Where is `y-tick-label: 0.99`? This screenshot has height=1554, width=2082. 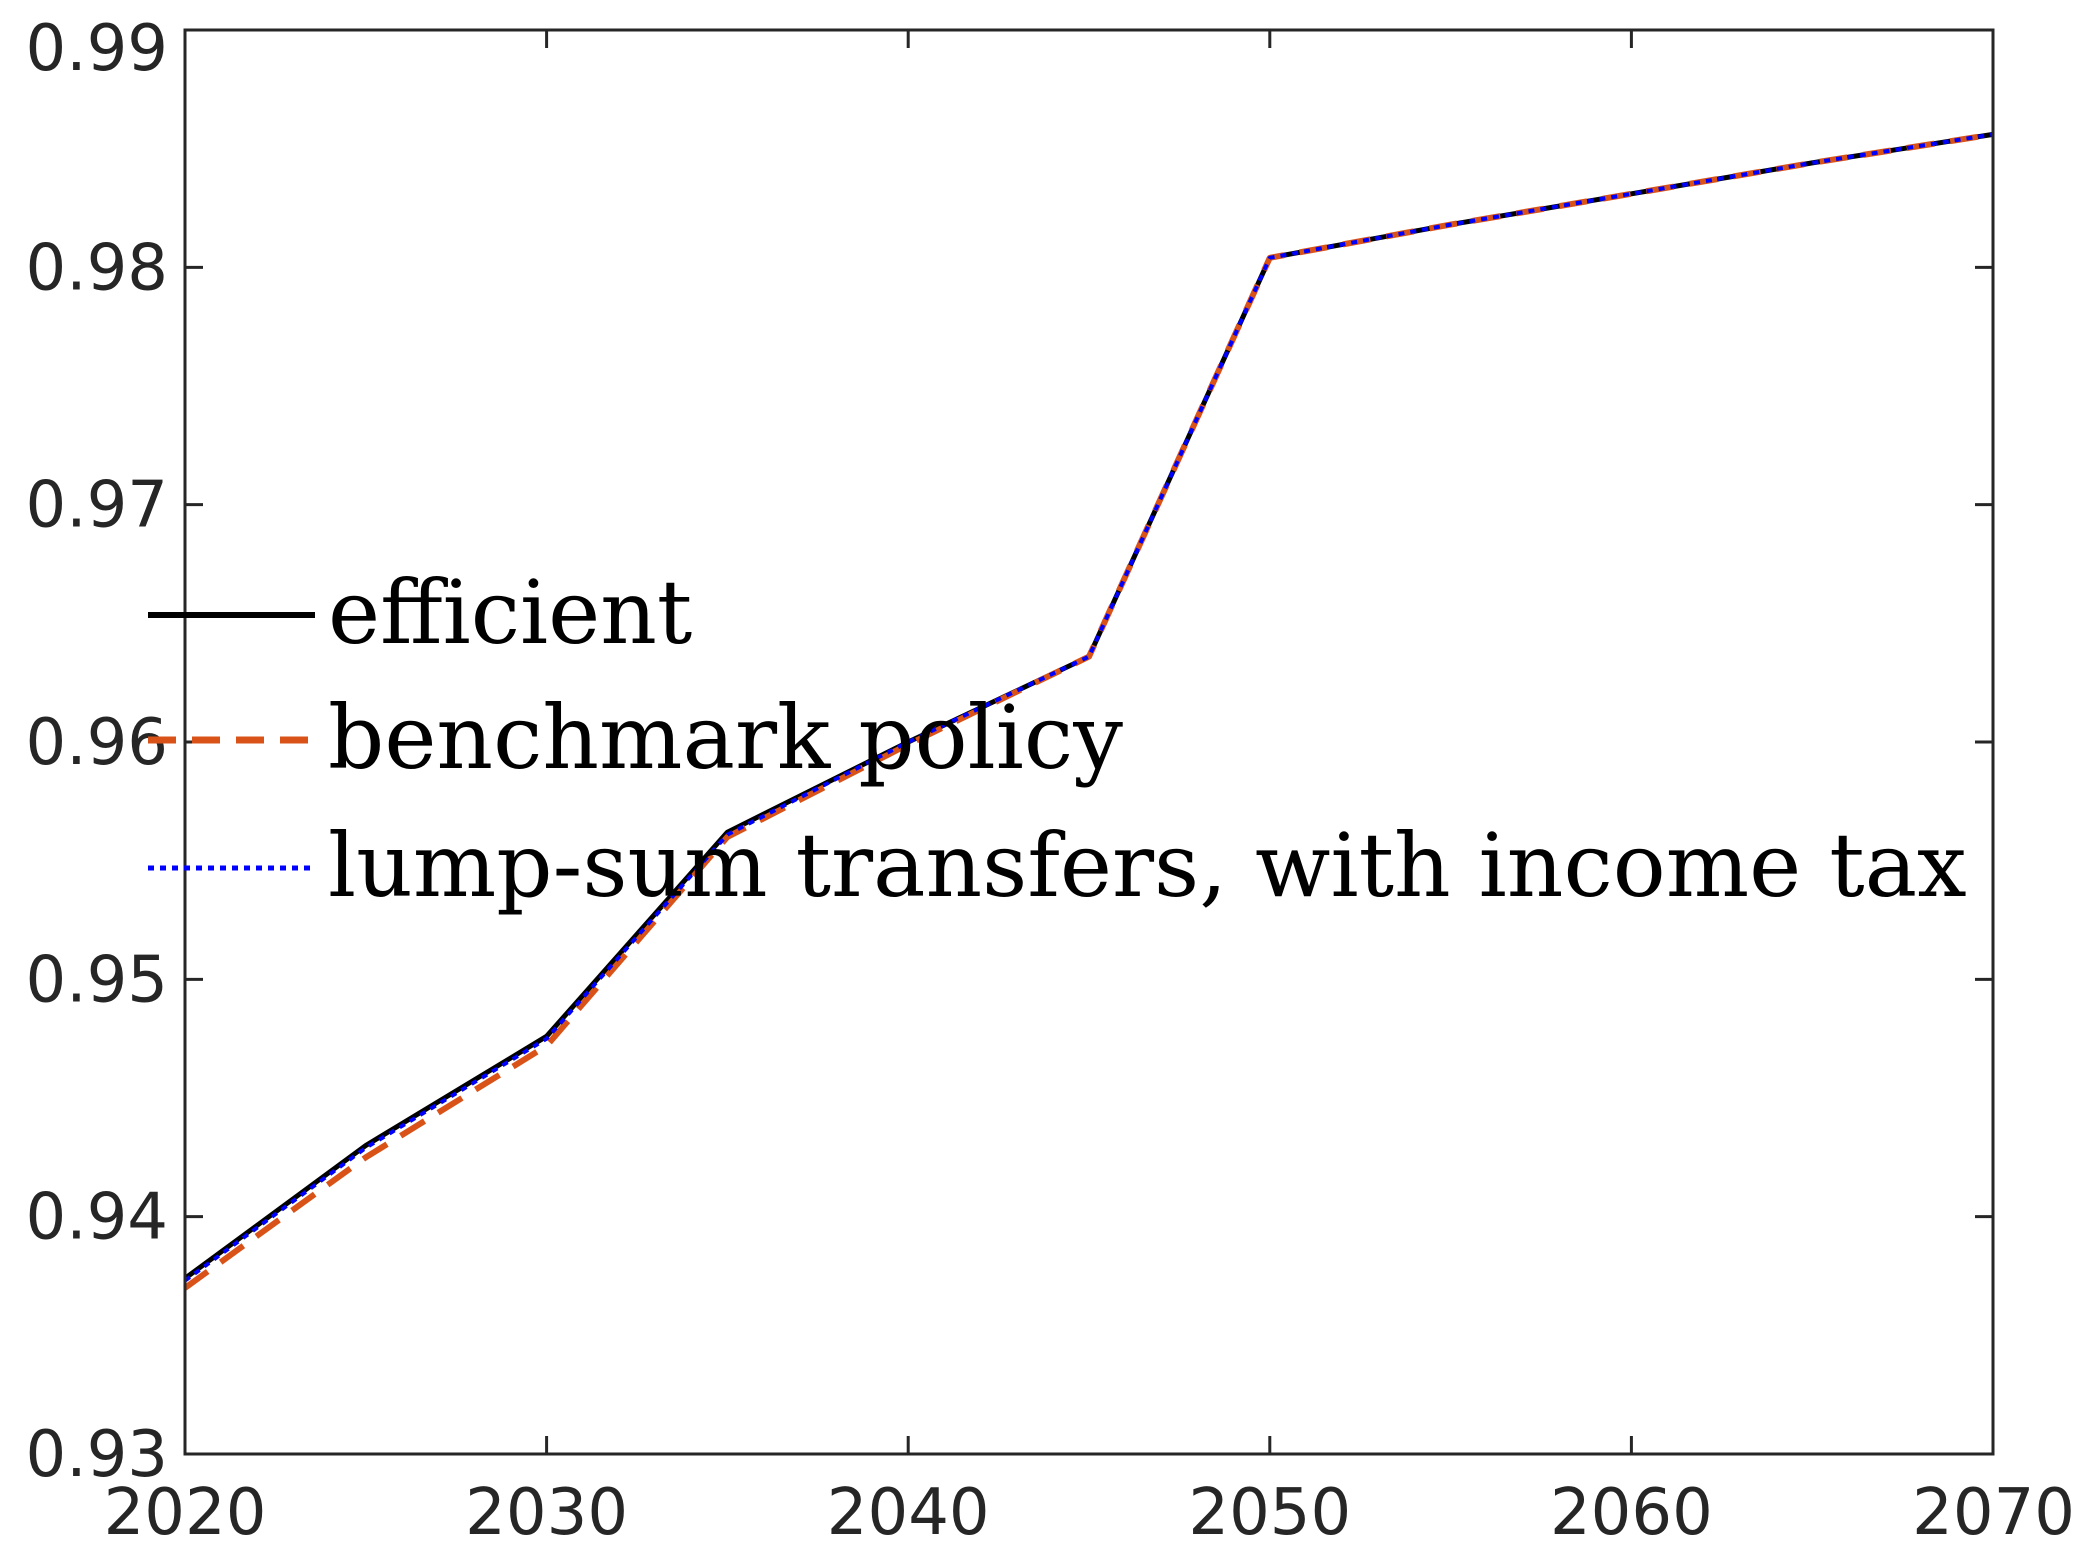
y-tick-label: 0.99 is located at coordinates (97, 49).